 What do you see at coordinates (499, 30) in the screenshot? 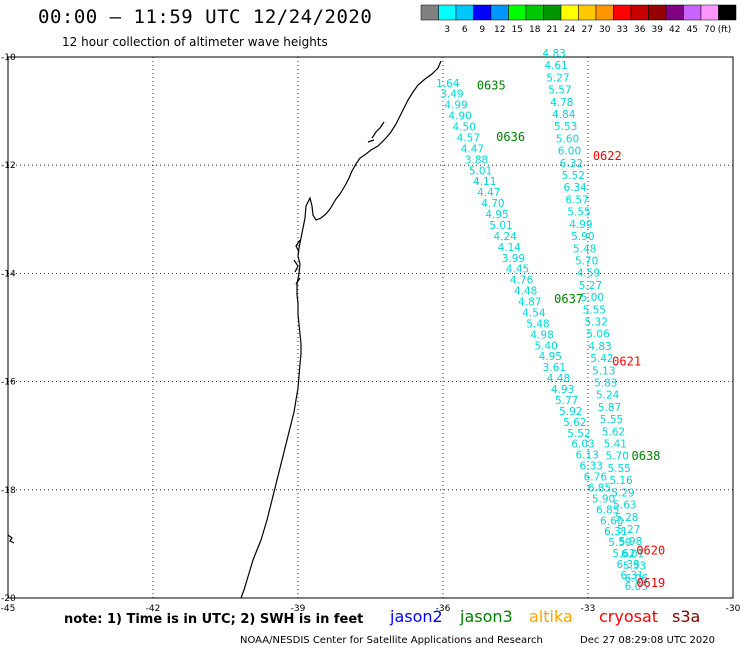
I see `legend-label: 12` at bounding box center [499, 30].